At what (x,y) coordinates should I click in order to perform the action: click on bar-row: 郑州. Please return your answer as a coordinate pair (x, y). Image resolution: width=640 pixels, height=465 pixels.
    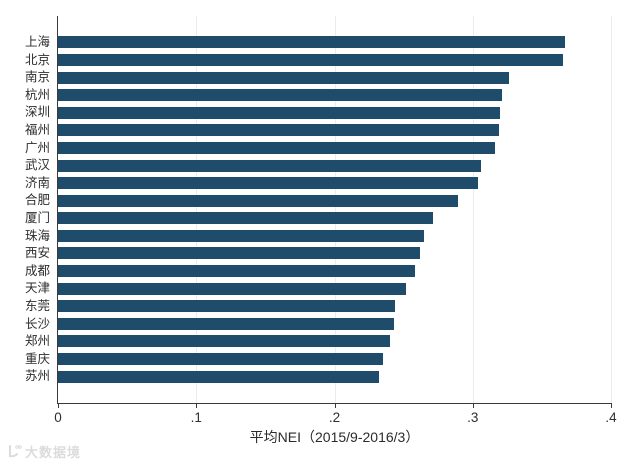
    Looking at the image, I should click on (318, 342).